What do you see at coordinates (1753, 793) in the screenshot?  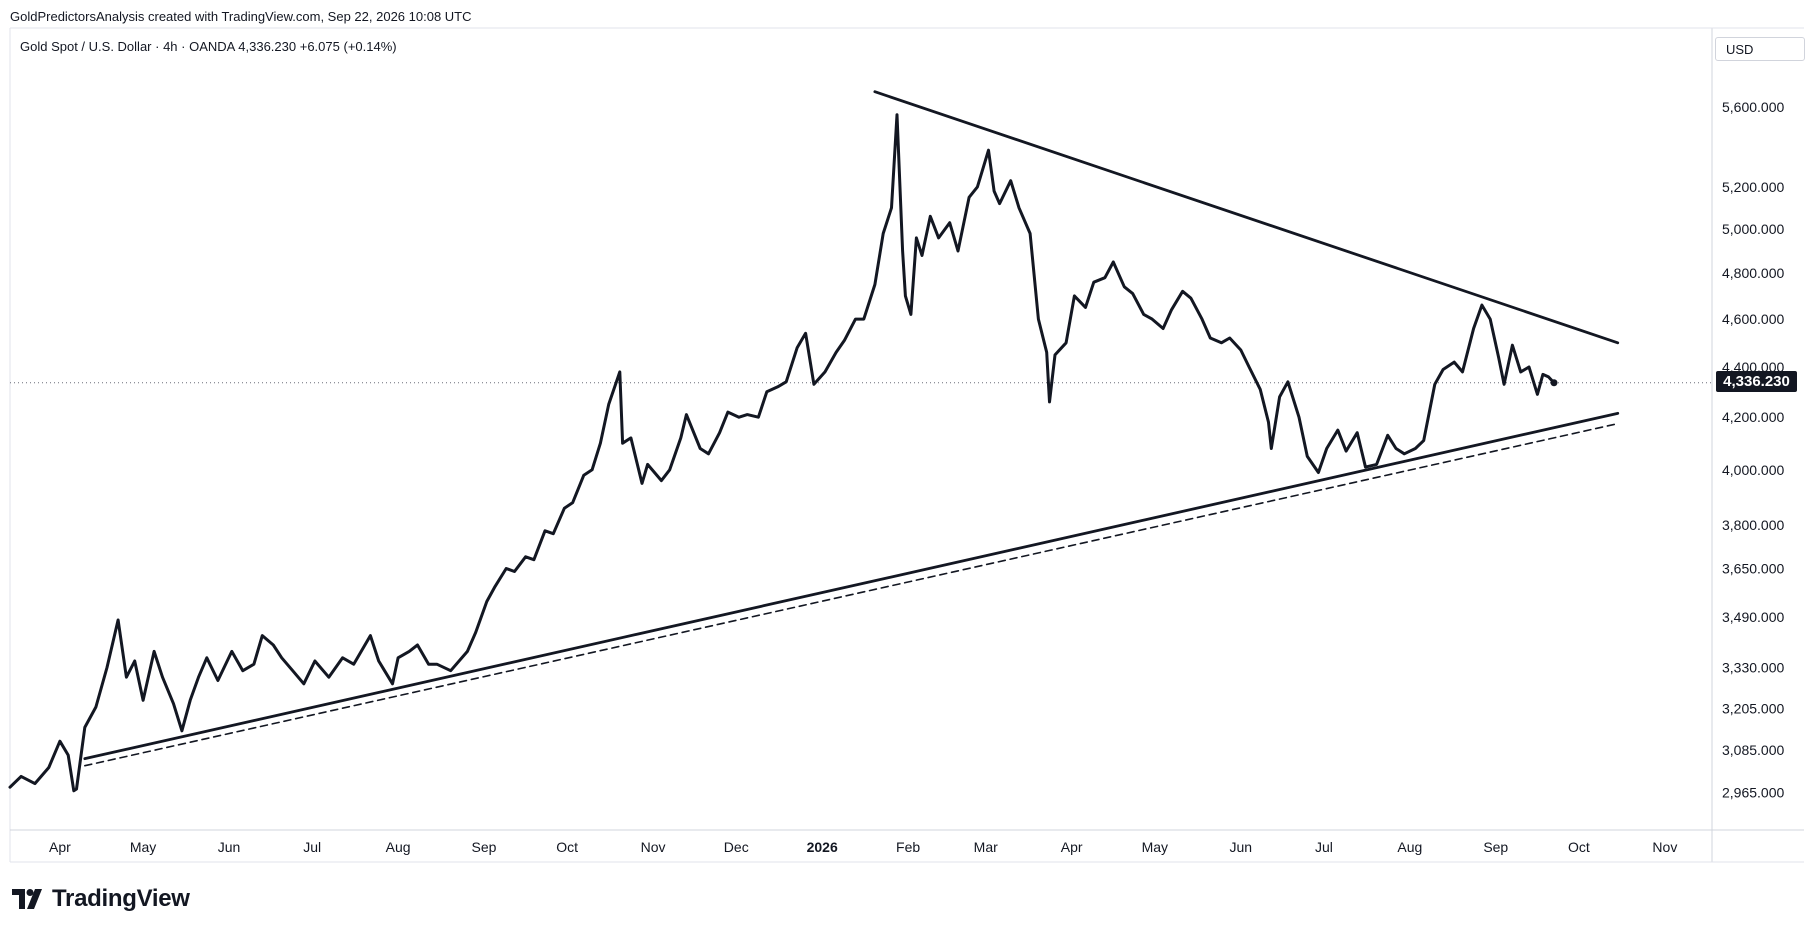 I see `price-tick-label: 2,965.000` at bounding box center [1753, 793].